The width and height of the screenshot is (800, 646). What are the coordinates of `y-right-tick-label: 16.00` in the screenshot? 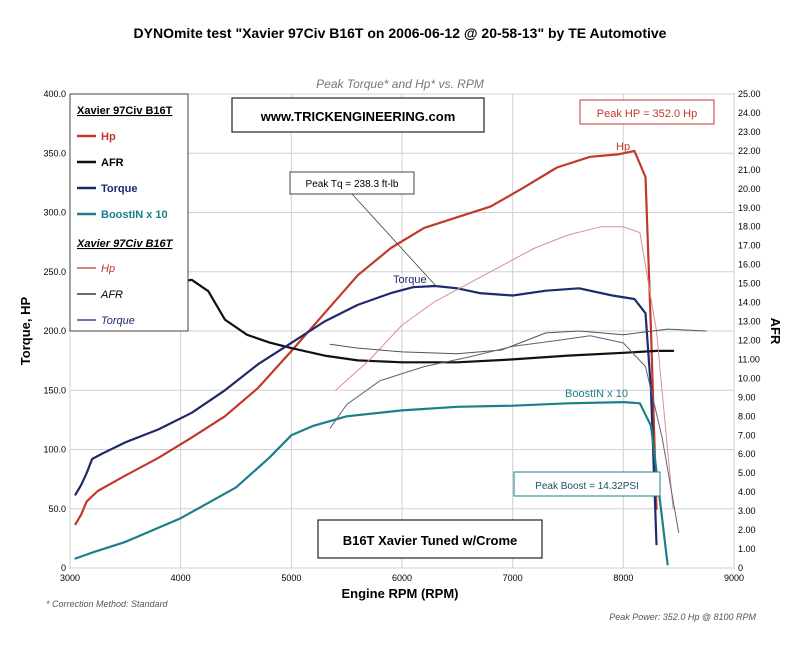 It's located at (749, 265).